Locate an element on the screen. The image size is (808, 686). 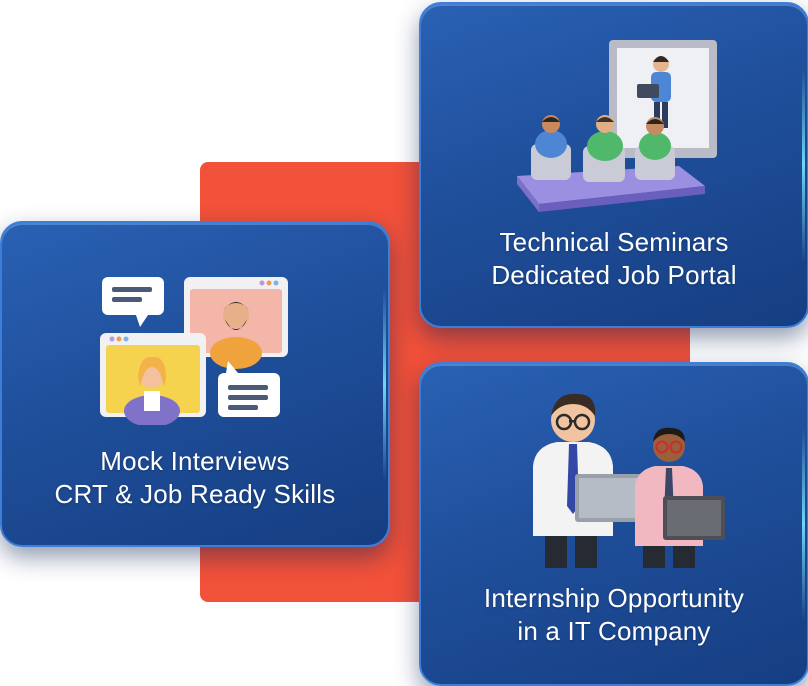
card-title-line-2: CRT & Job Ready Skills is located at coordinates (195, 494).